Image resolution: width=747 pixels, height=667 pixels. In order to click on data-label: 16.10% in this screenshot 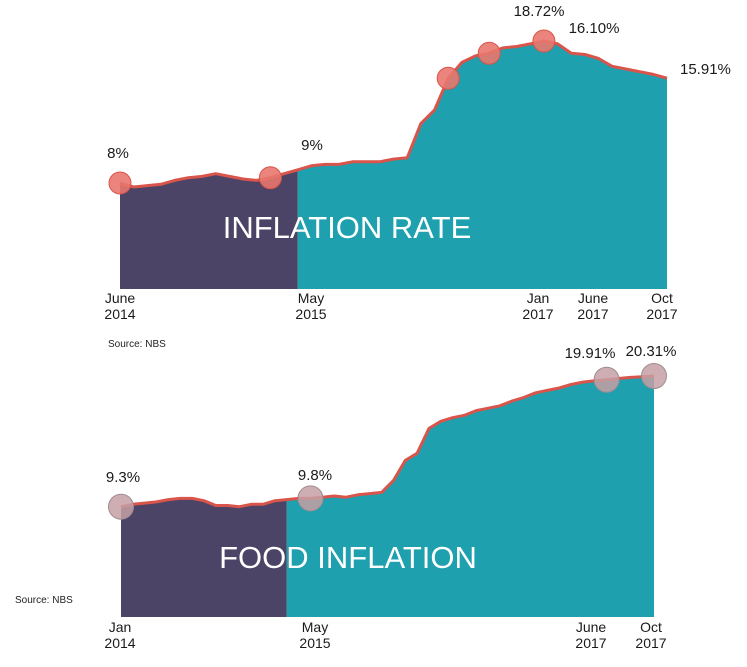, I will do `click(594, 28)`.